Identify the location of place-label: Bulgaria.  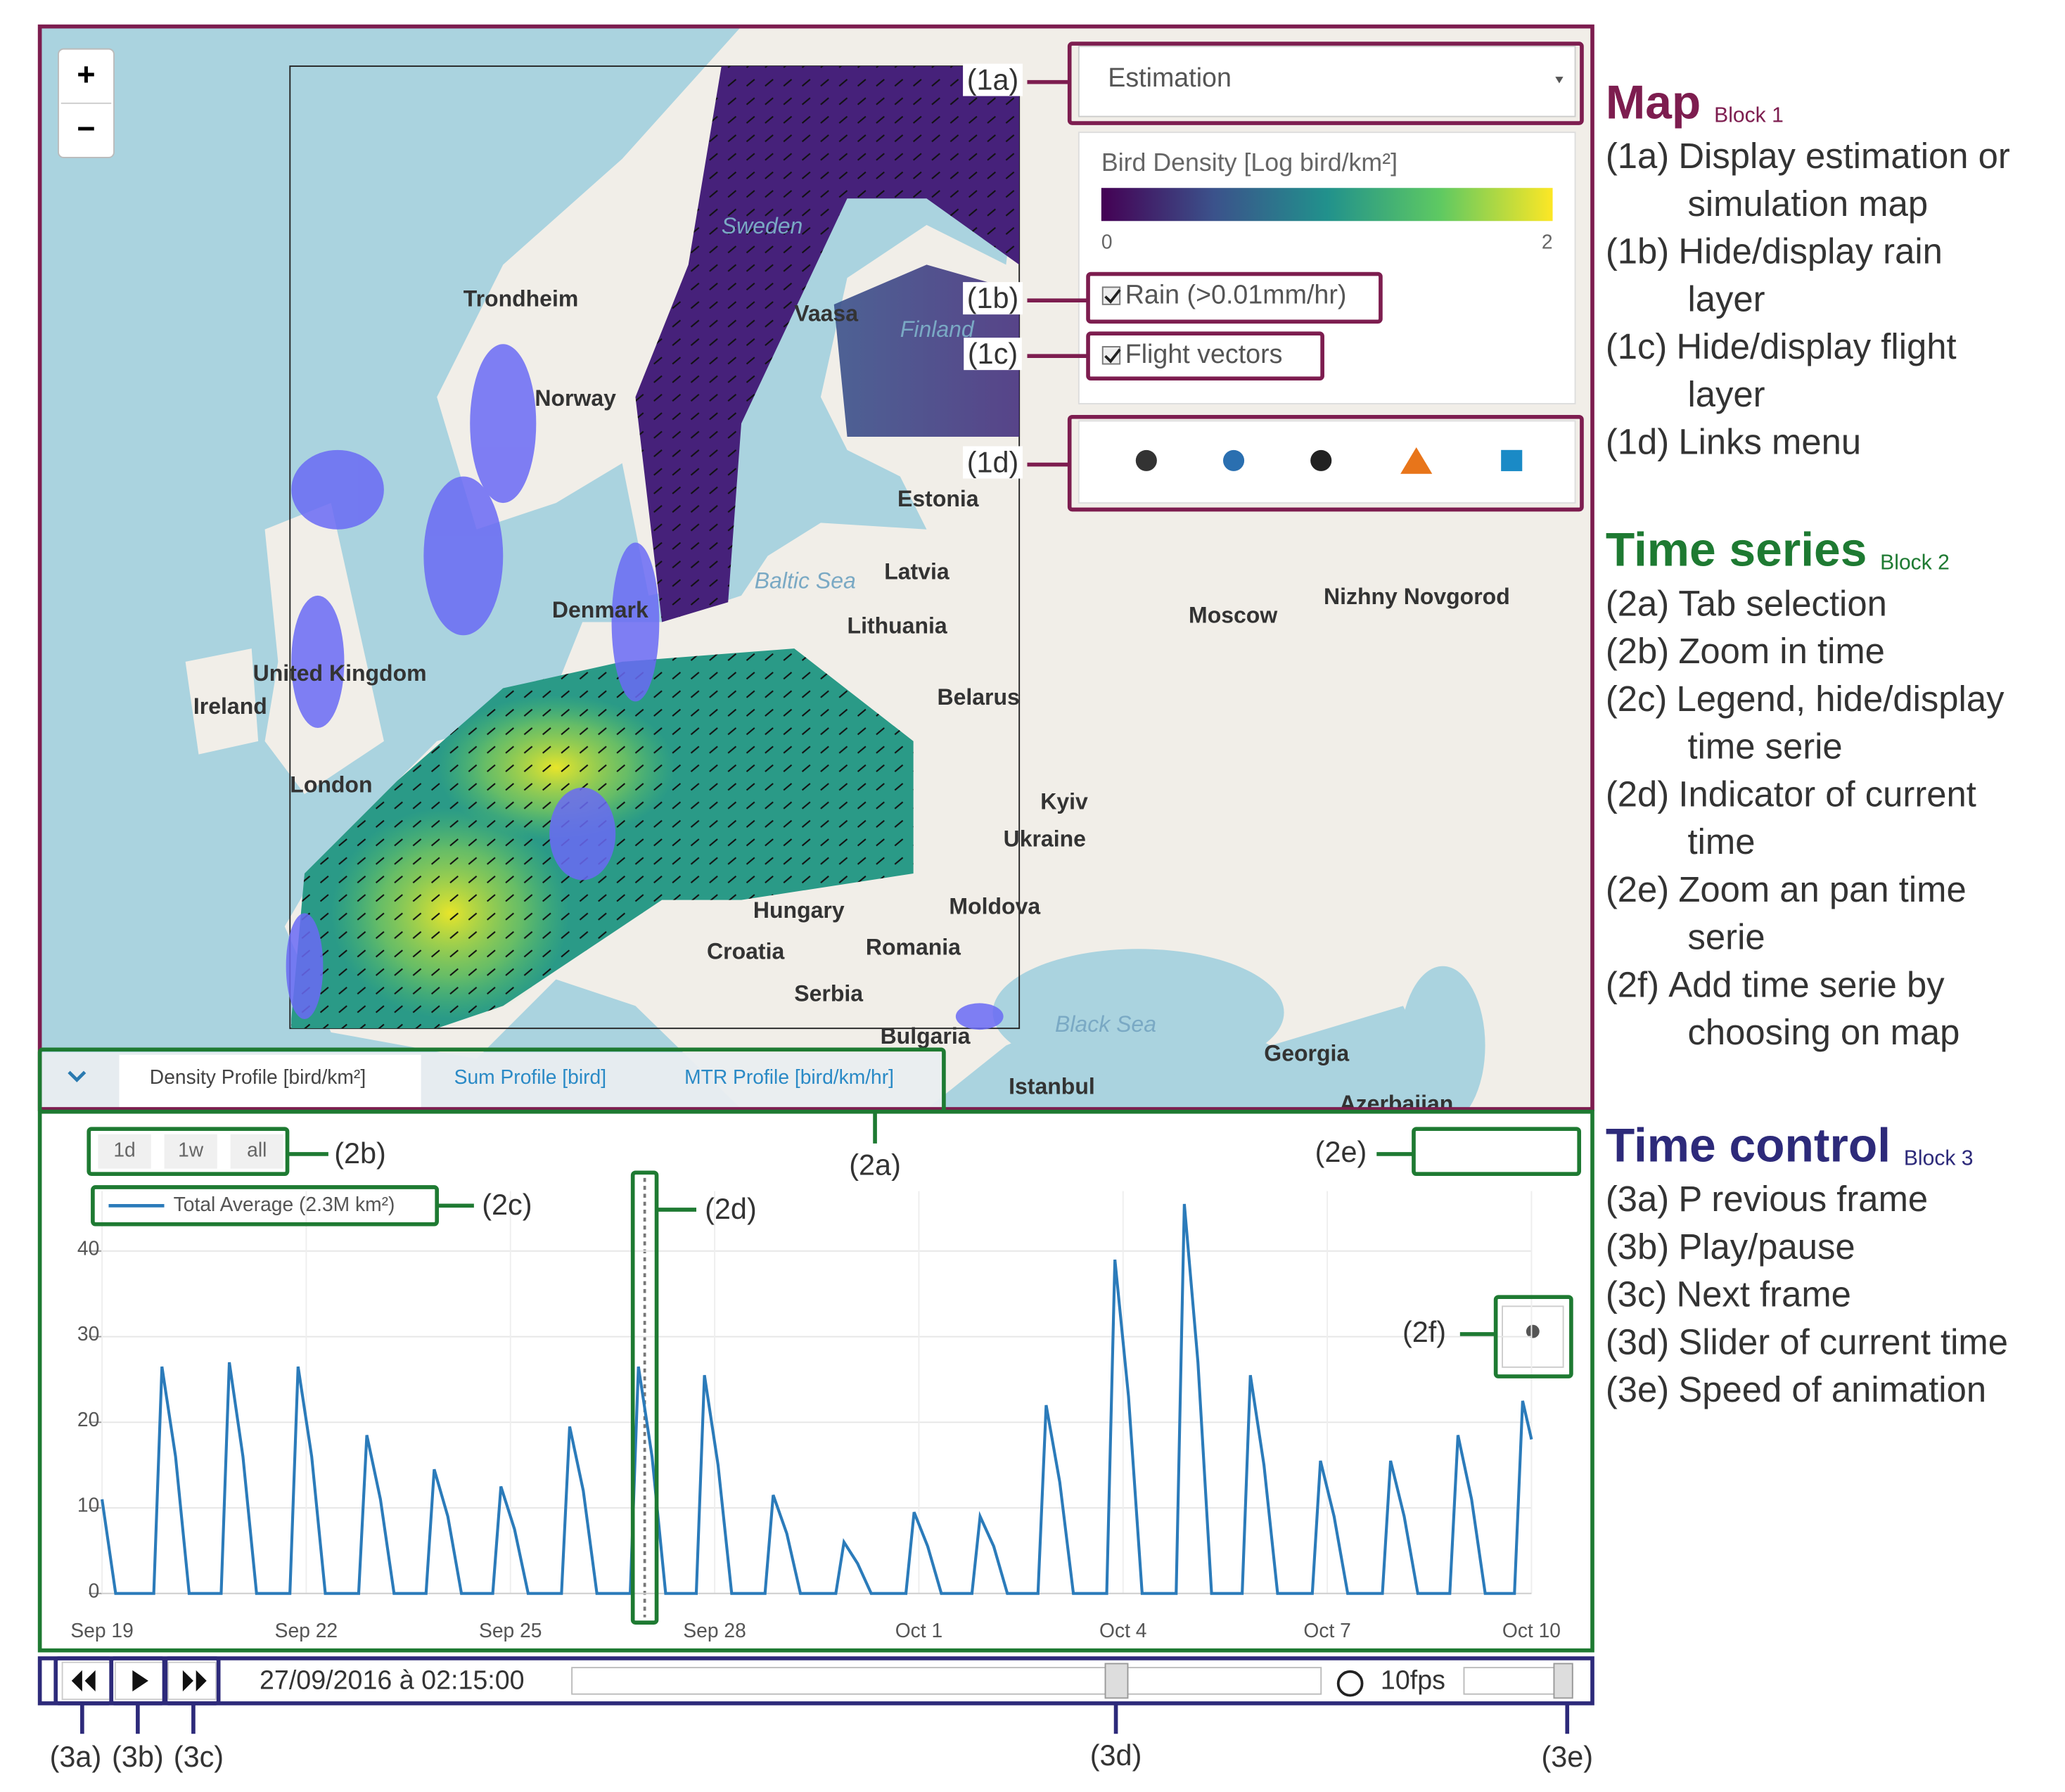
(926, 1036).